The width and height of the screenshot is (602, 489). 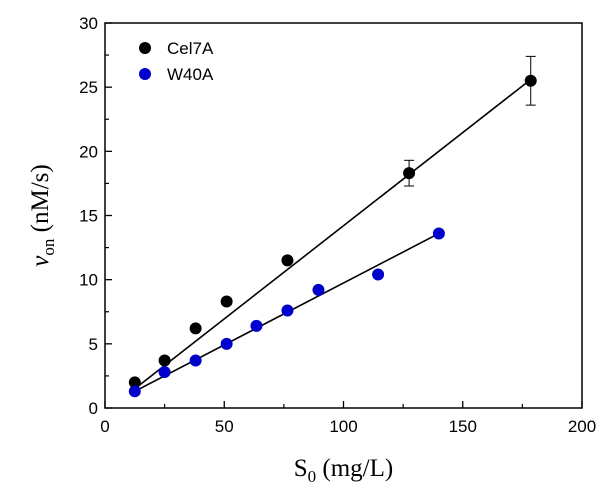 I want to click on cel7a-legend-label: Cel7A, so click(x=190, y=48).